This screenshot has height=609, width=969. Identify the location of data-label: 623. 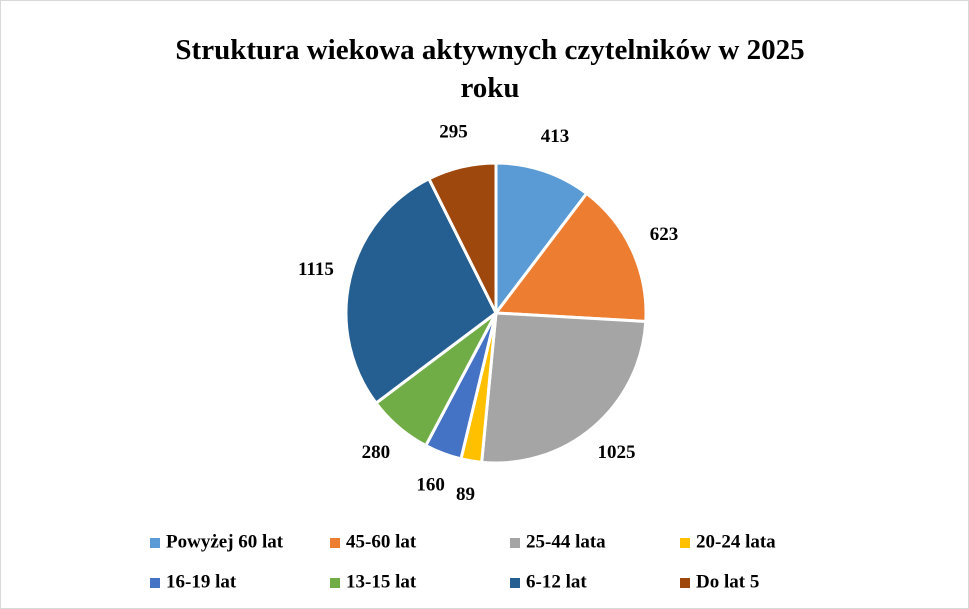
(664, 234).